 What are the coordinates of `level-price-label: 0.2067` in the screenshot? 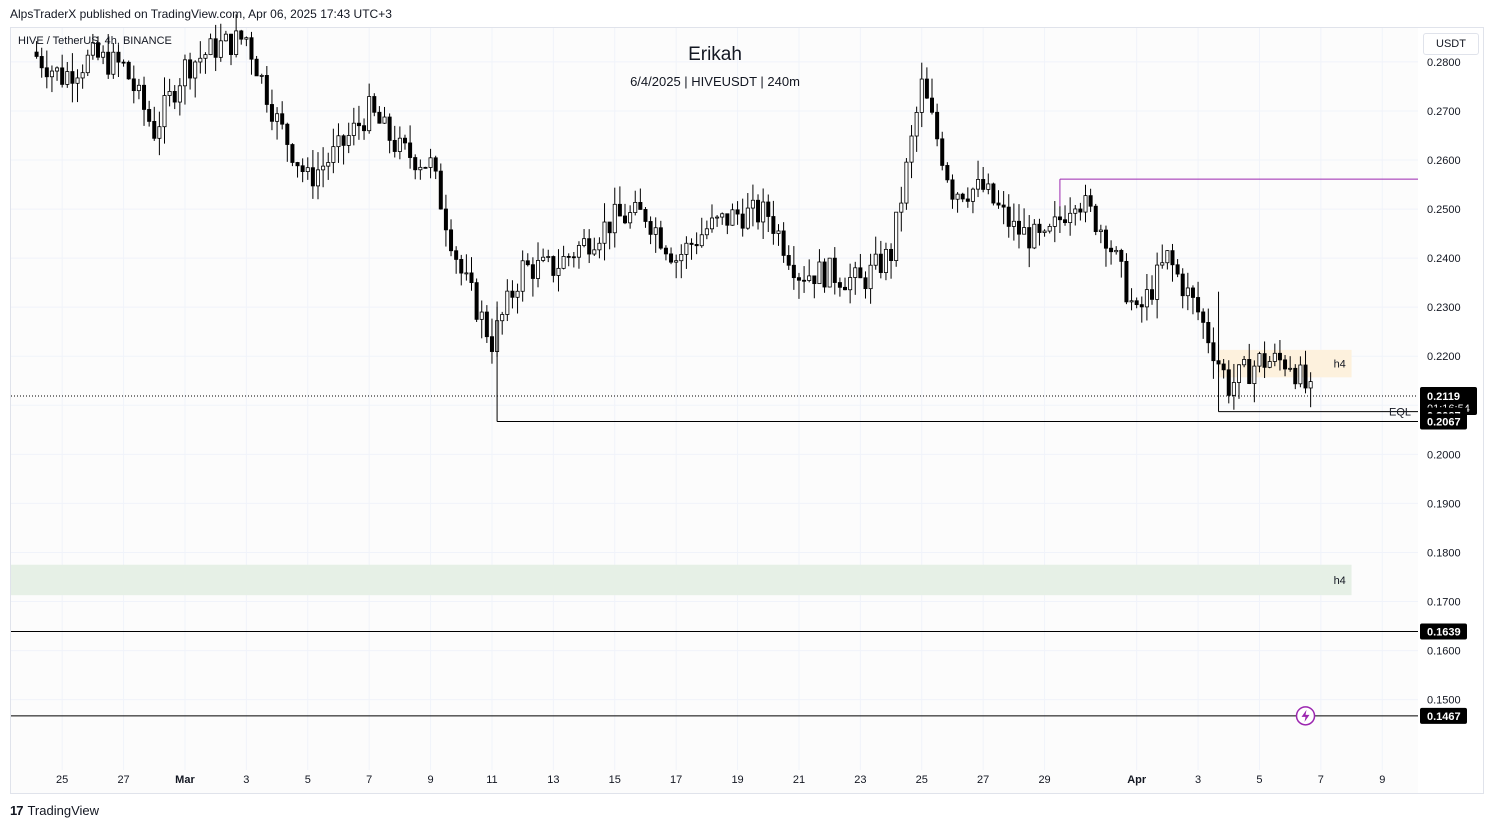 It's located at (1444, 422).